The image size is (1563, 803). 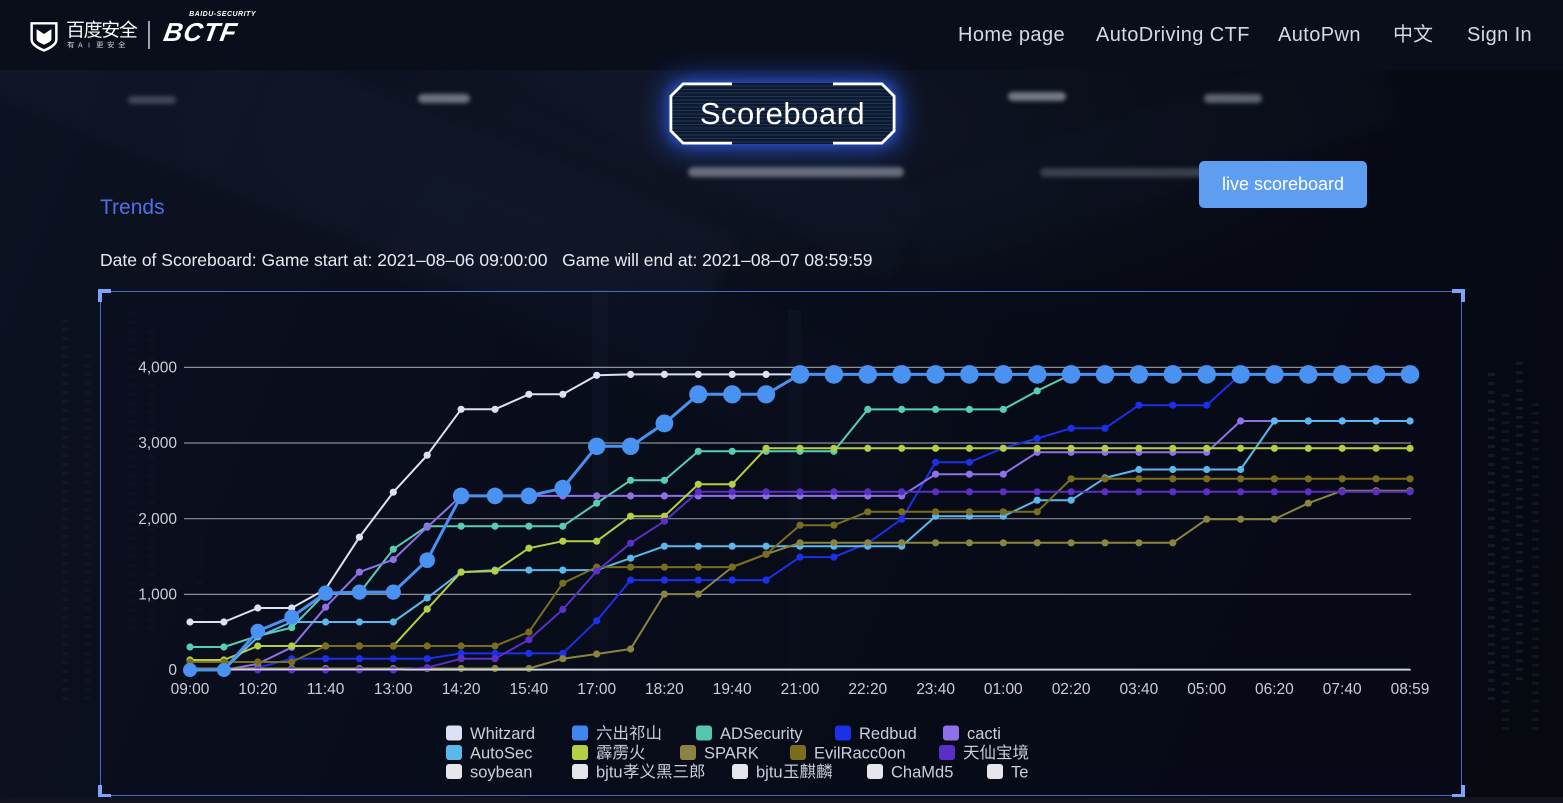 I want to click on svg-text: 14:20, so click(x=461, y=689).